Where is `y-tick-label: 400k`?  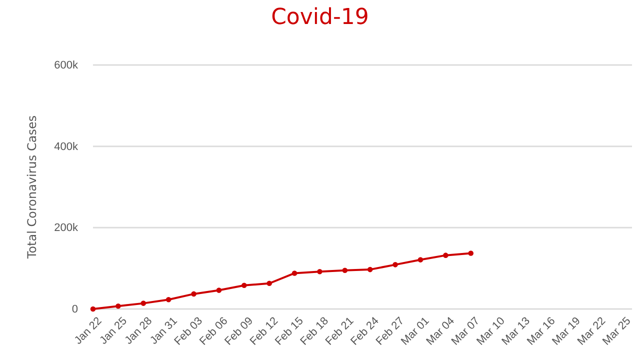
y-tick-label: 400k is located at coordinates (66, 146).